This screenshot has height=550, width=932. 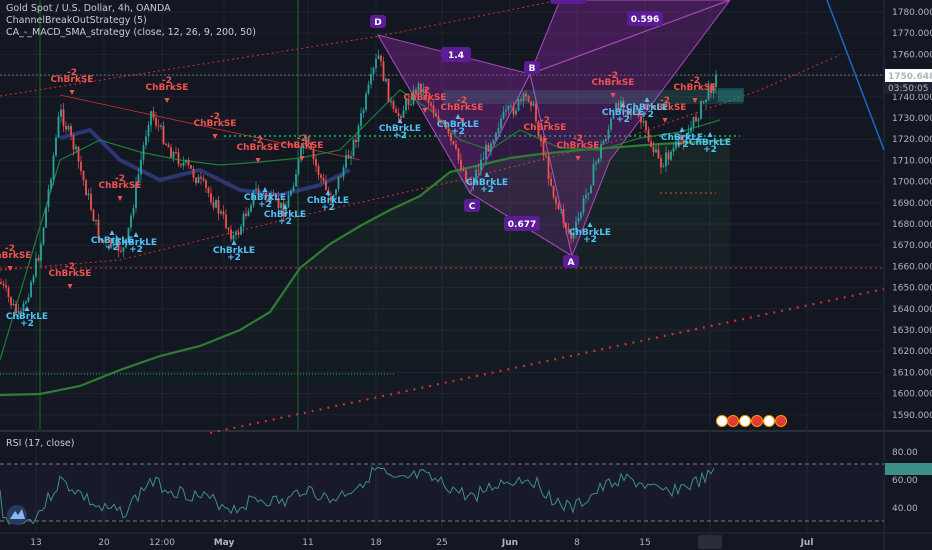 What do you see at coordinates (466, 486) in the screenshot?
I see `rsi-pane: 80.00 60.00 40.00` at bounding box center [466, 486].